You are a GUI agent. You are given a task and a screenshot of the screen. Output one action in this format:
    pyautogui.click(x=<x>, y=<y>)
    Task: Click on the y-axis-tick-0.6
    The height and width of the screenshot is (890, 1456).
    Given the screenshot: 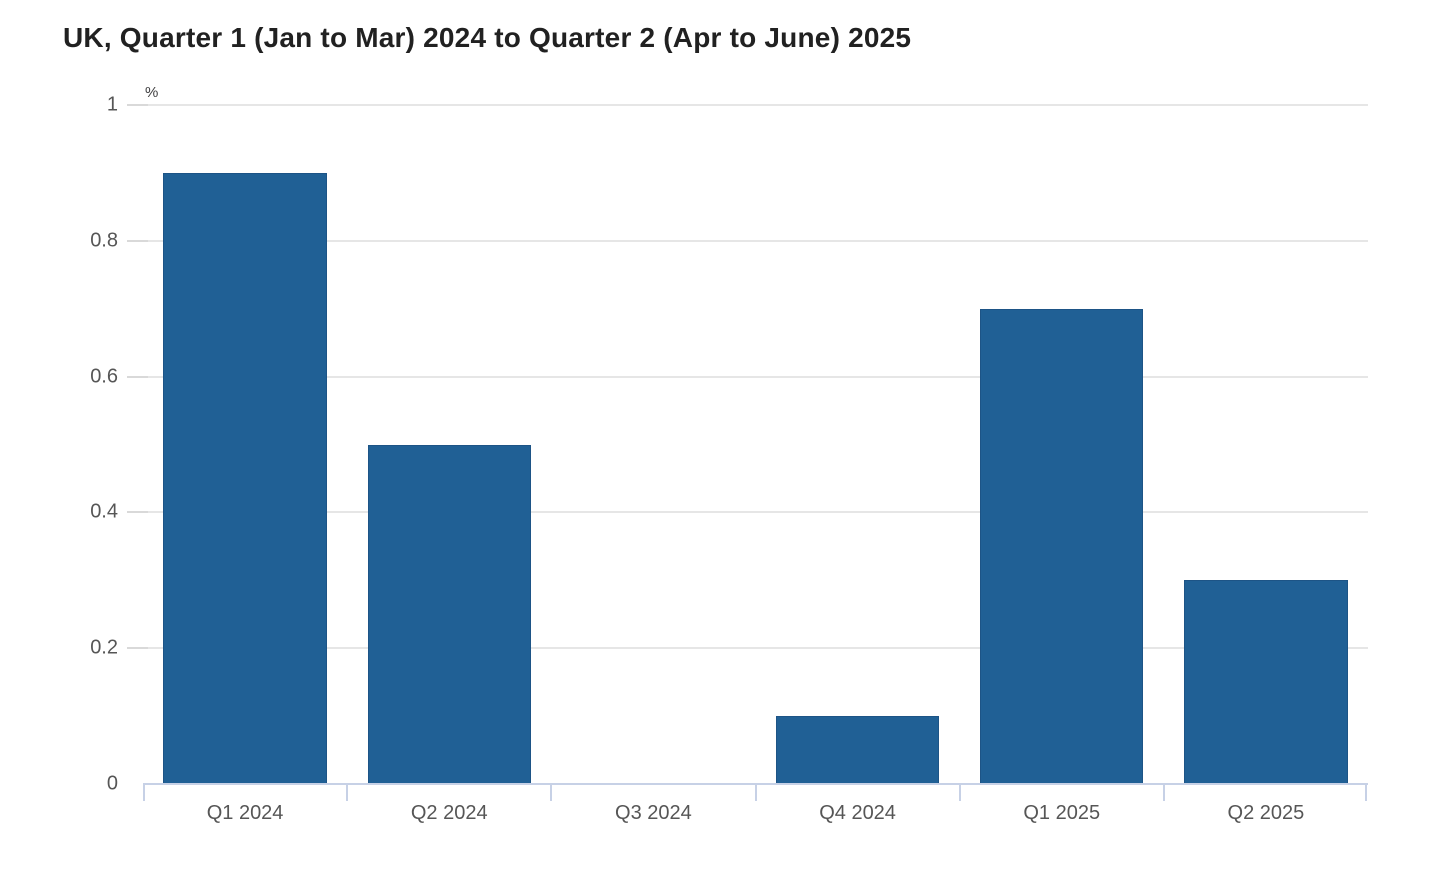 What is the action you would take?
    pyautogui.click(x=137, y=376)
    